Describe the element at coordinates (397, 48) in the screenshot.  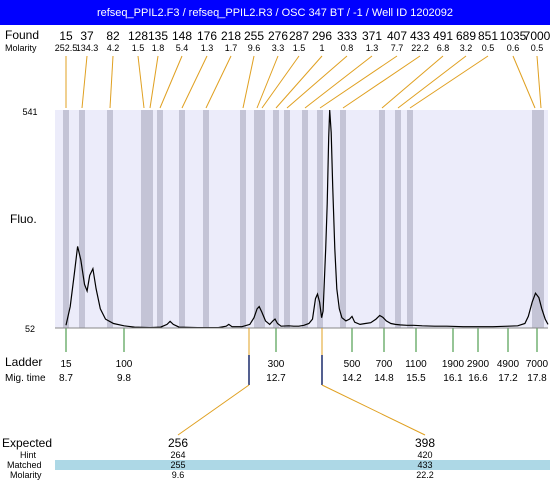
I see `found-peak-molarity: 7.7` at that location.